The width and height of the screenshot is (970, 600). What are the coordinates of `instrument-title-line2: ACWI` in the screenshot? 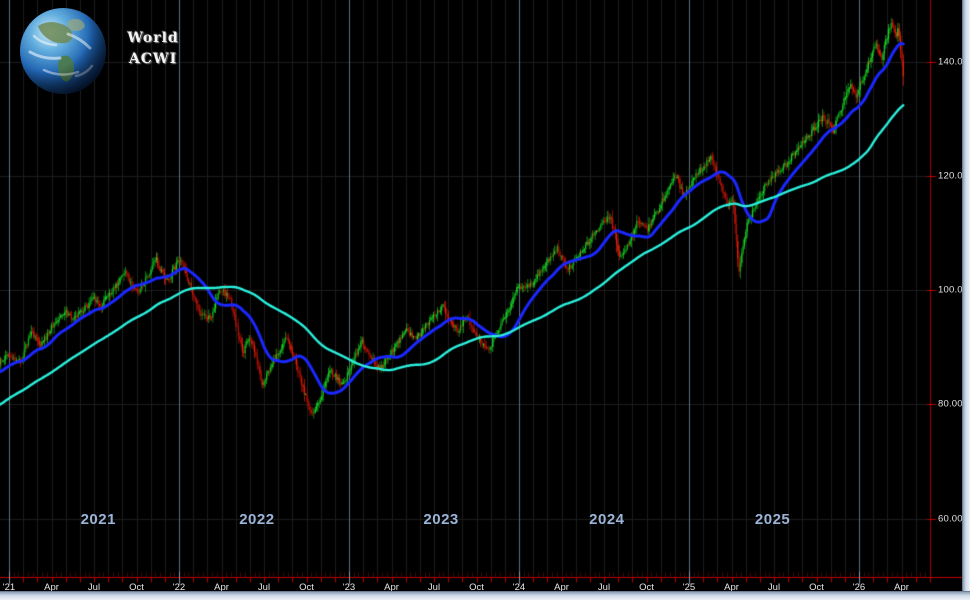 It's located at (153, 59).